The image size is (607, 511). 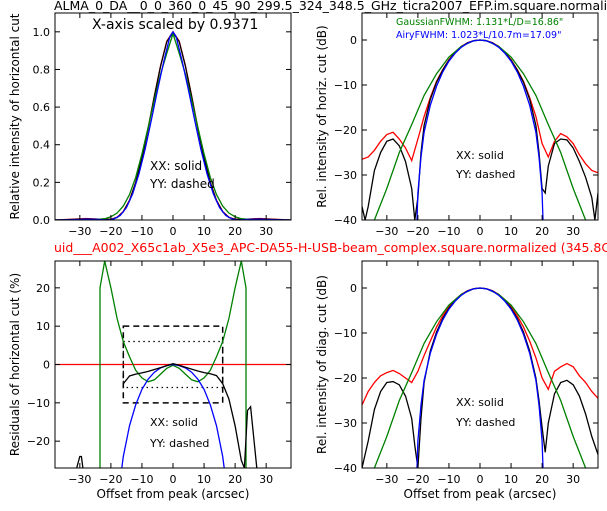 I want to click on y-tick-label: 0.8, so click(x=42, y=69).